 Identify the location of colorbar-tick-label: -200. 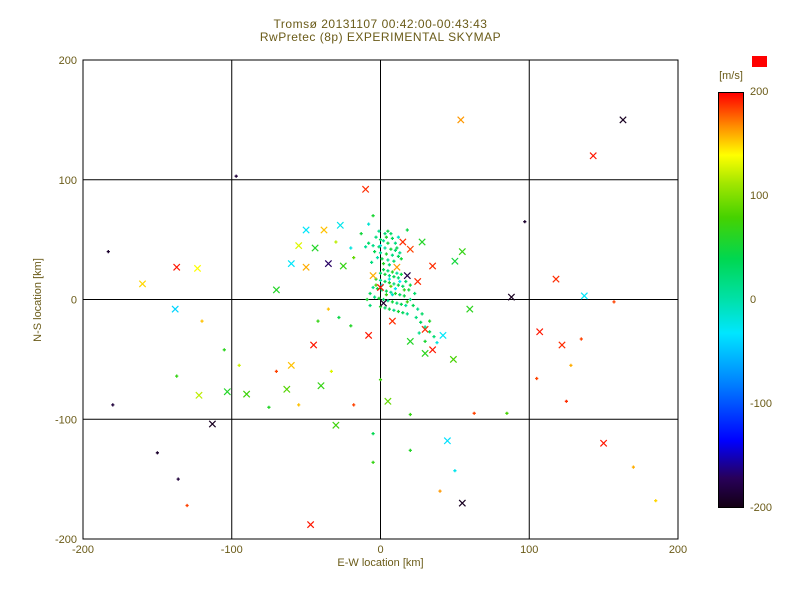
(761, 508).